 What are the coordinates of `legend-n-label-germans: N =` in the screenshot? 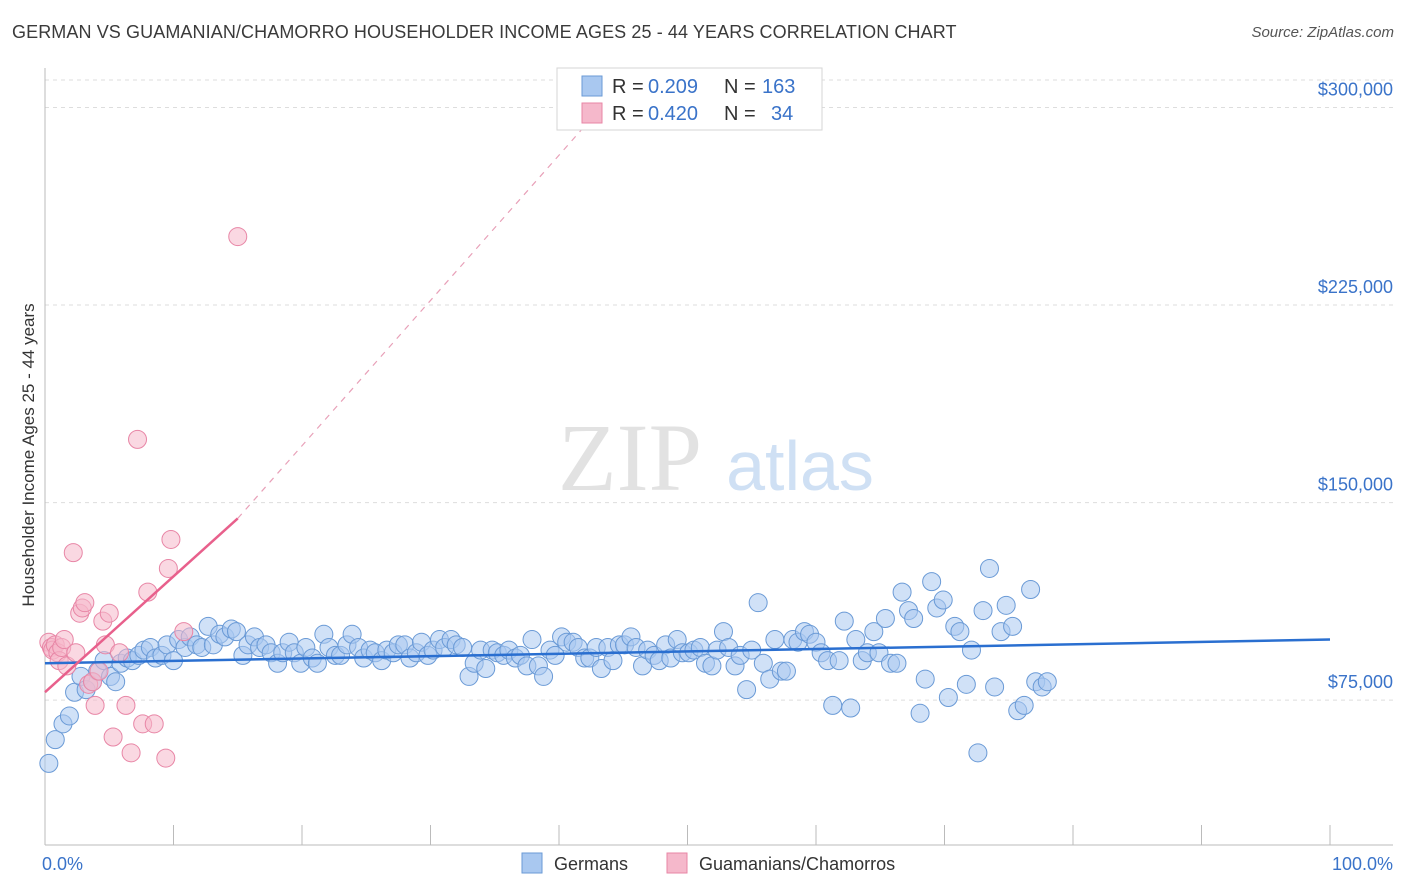 It's located at (740, 87).